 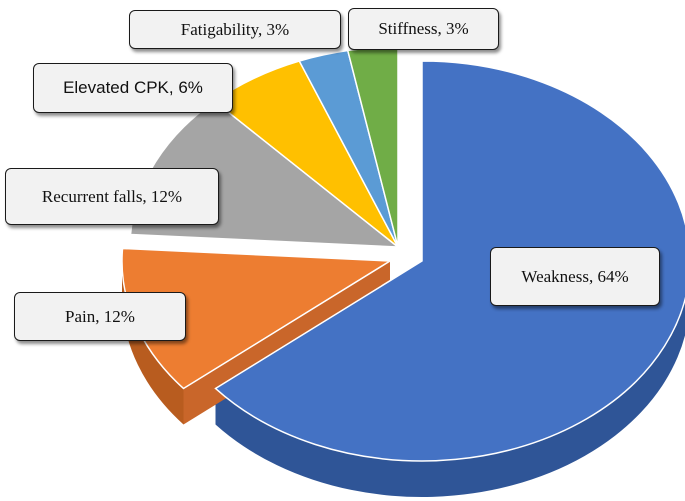 What do you see at coordinates (153, 343) in the screenshot?
I see `slice-side-pain` at bounding box center [153, 343].